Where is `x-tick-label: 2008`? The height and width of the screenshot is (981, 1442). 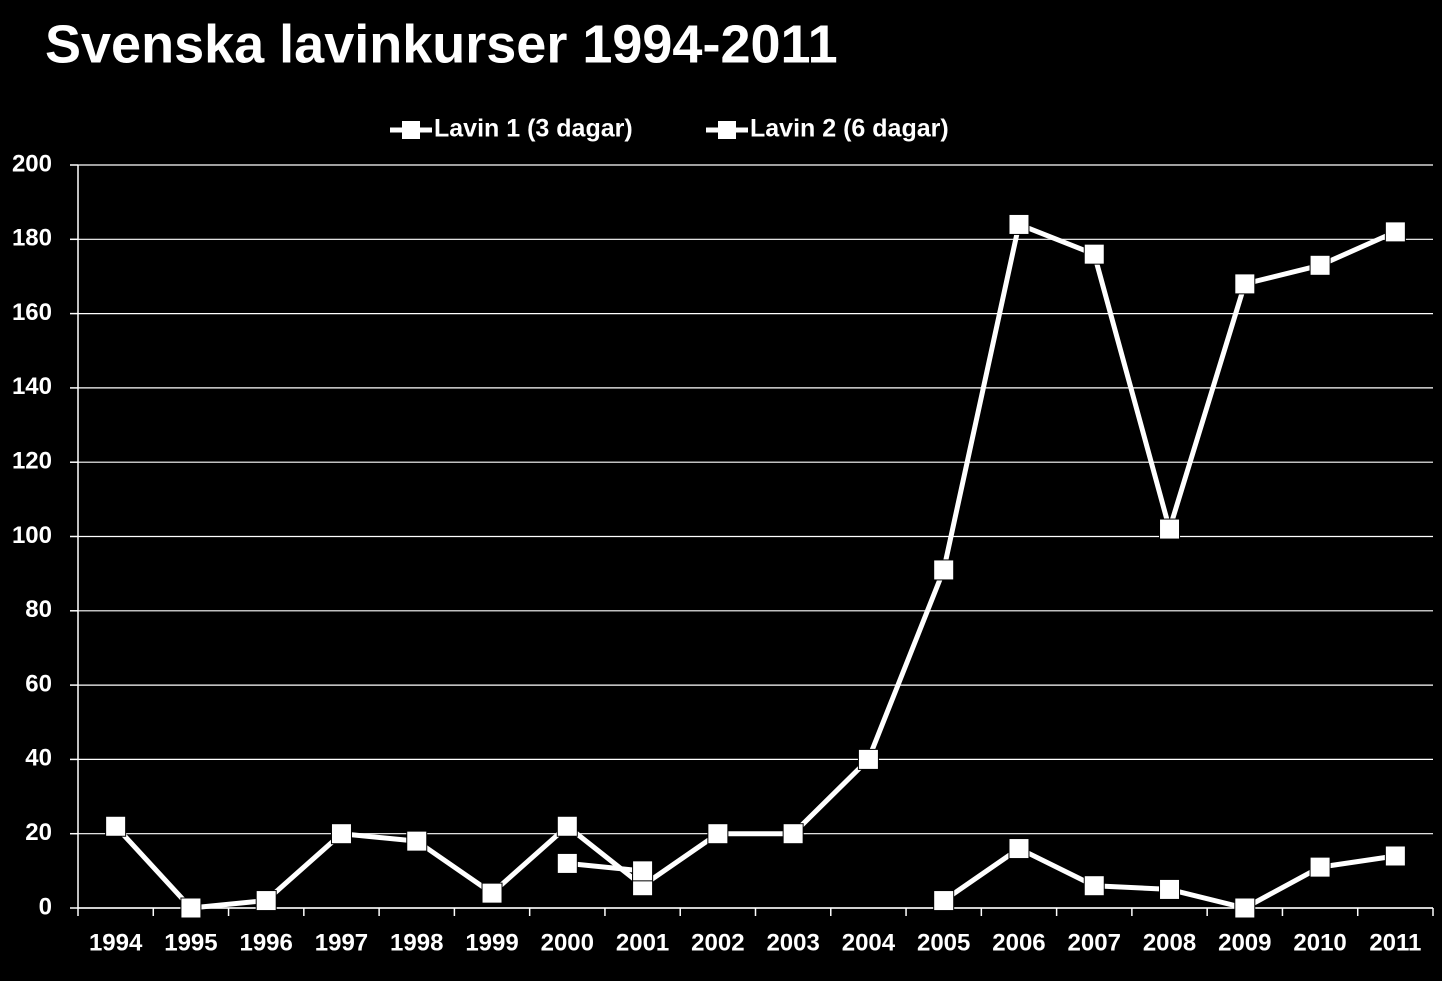 x-tick-label: 2008 is located at coordinates (1169, 942).